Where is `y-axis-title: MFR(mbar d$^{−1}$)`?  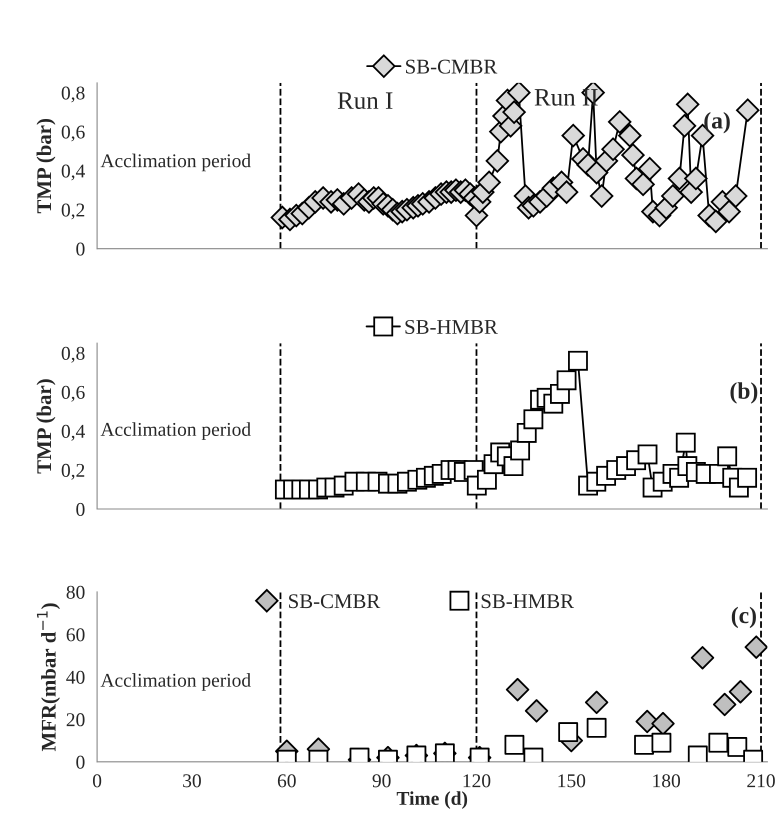 y-axis-title: MFR(mbar d$^{−1}$) is located at coordinates (48, 677).